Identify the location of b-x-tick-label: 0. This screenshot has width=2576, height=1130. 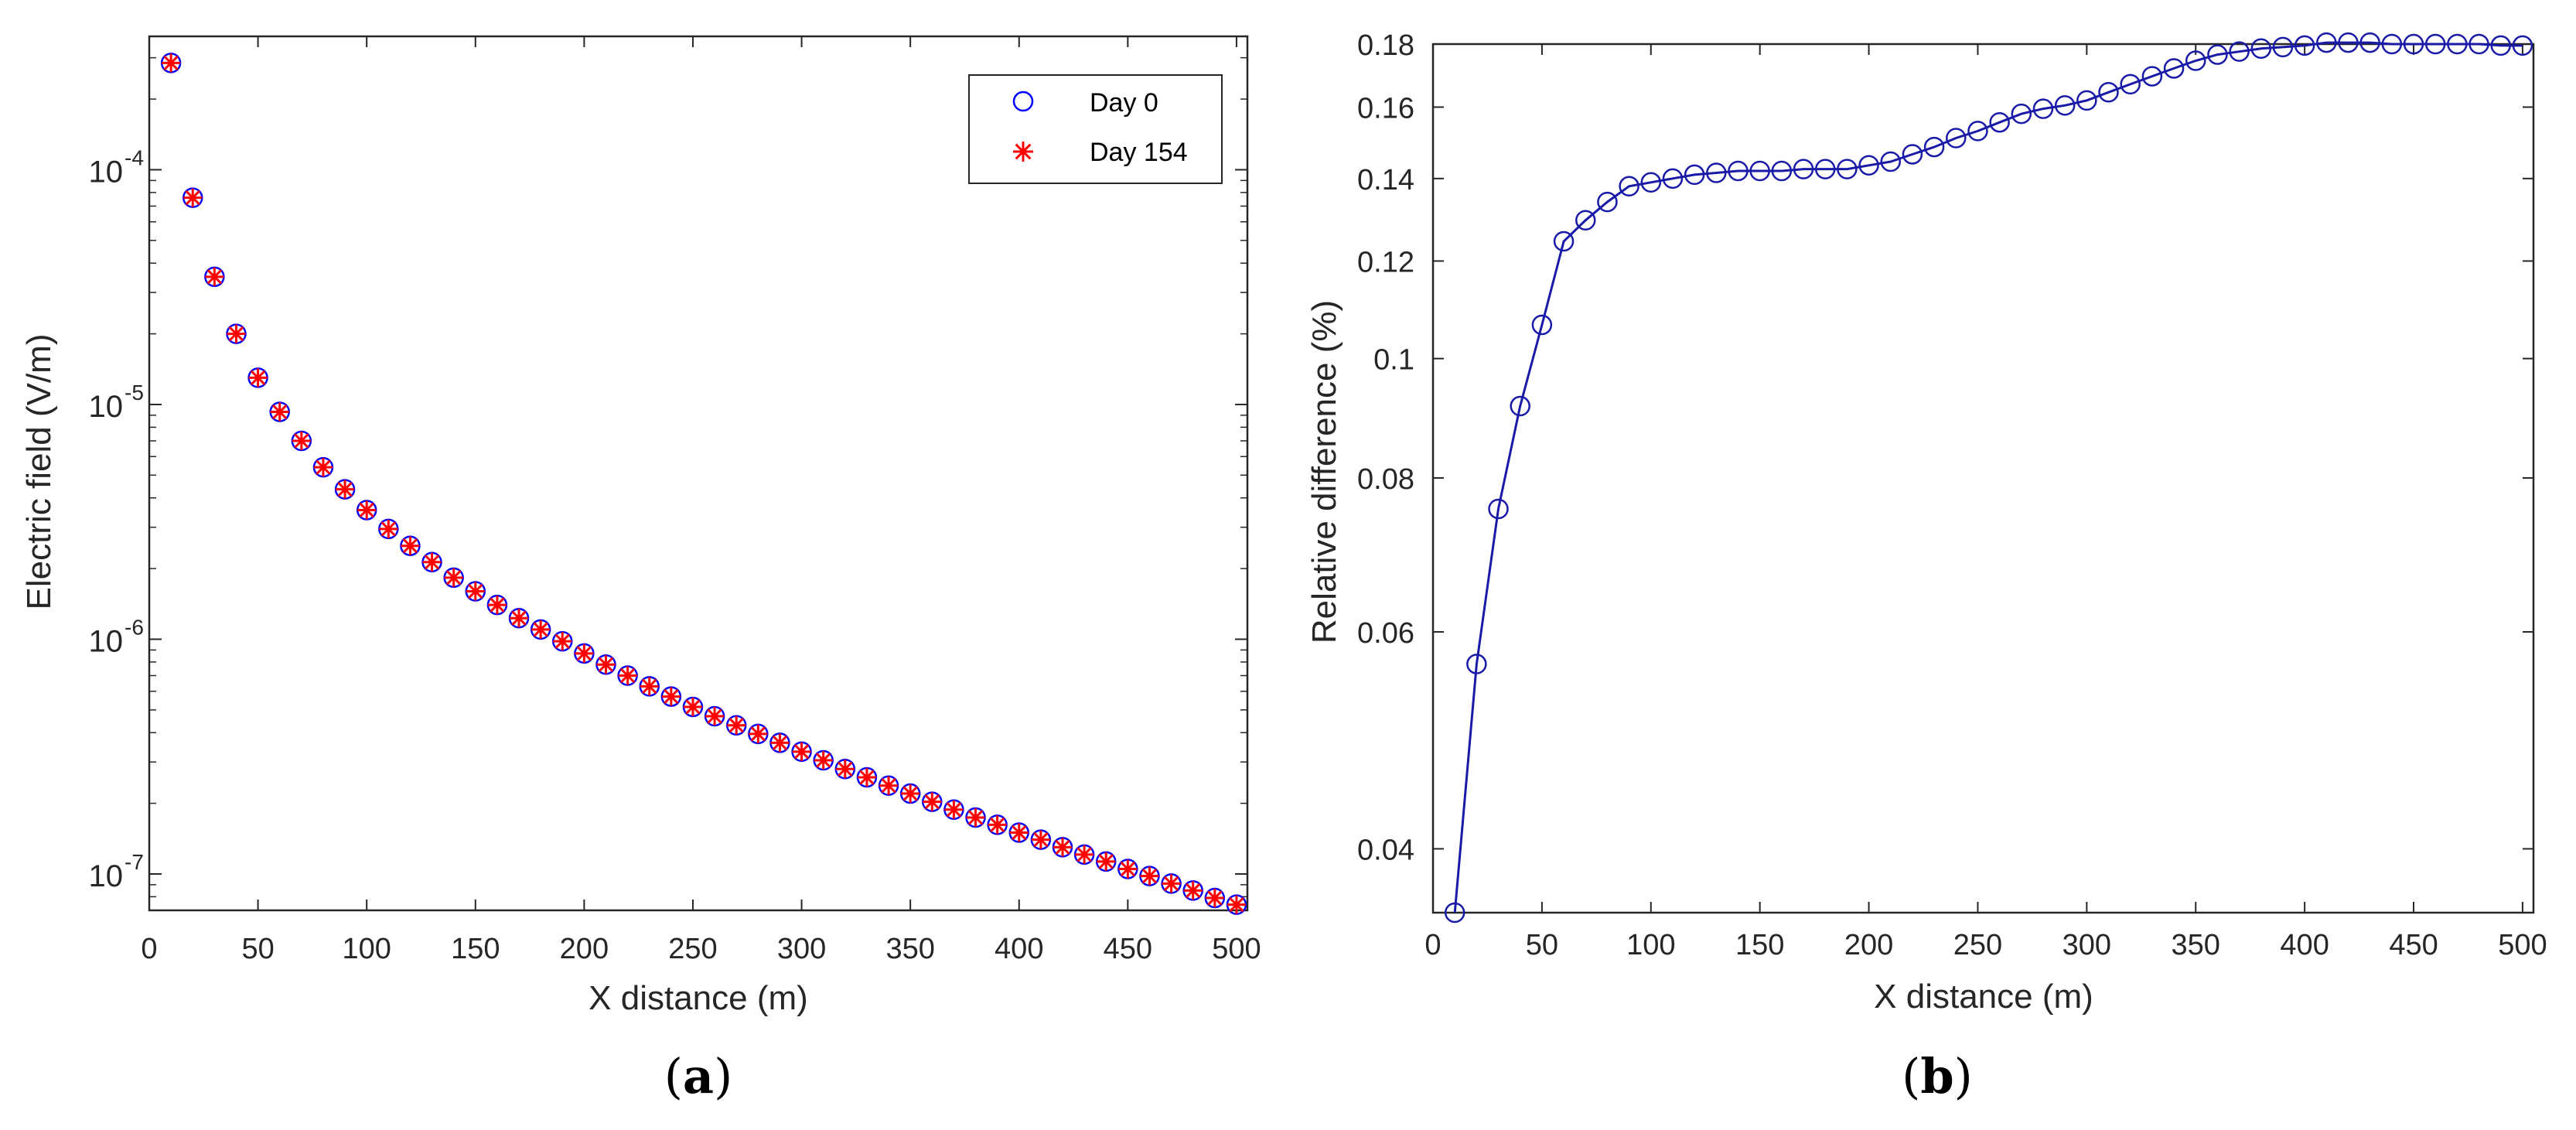
(1433, 945).